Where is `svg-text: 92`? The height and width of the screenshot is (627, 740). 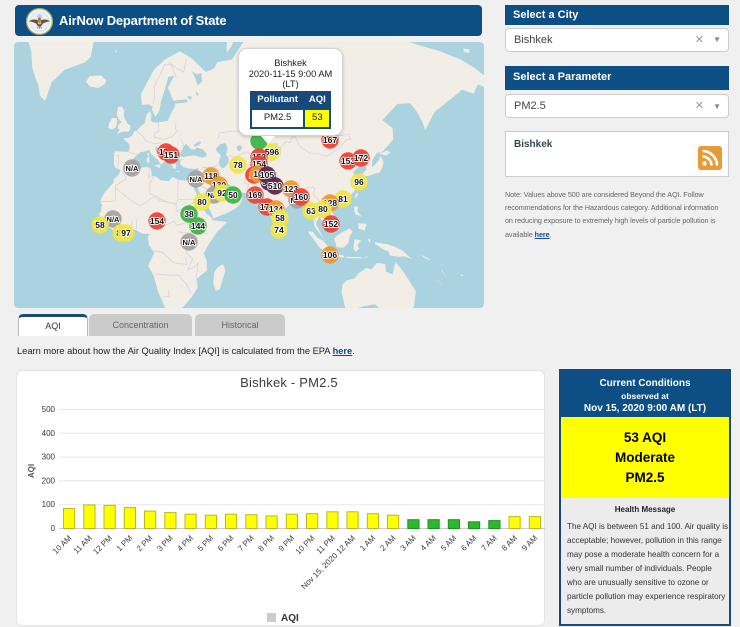
svg-text: 92 is located at coordinates (222, 193).